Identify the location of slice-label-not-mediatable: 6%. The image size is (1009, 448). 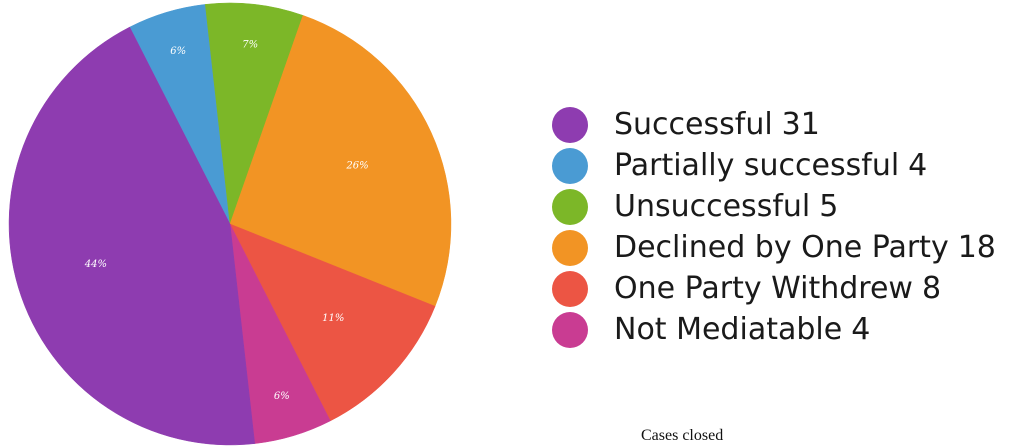
(282, 396).